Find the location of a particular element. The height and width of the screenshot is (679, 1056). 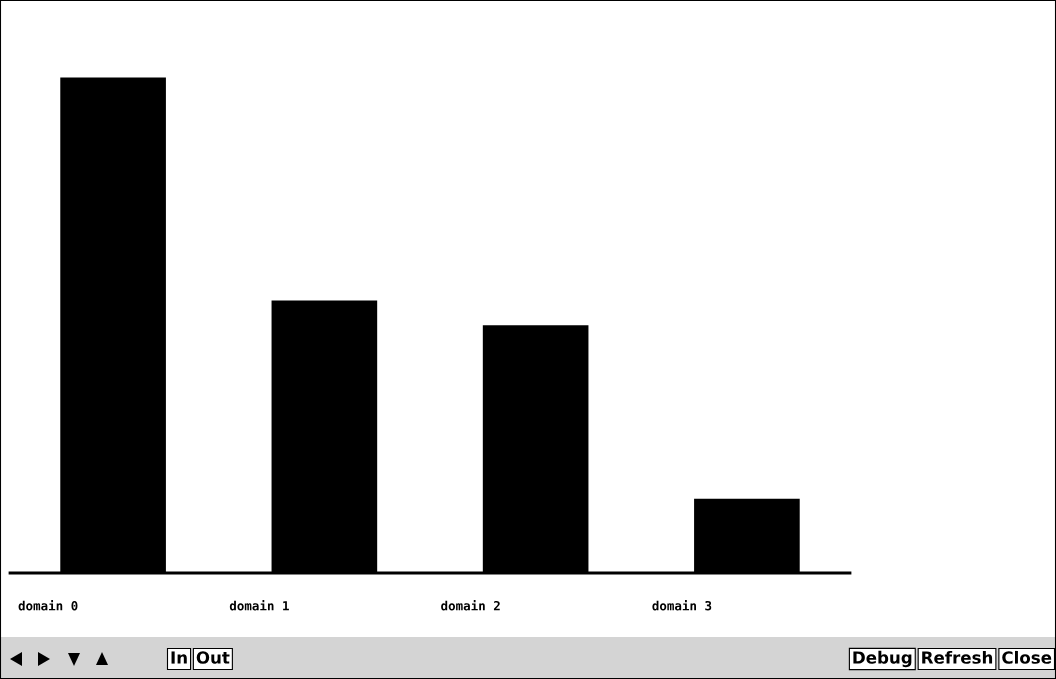

x-tick-label: domain 1 is located at coordinates (259, 605).